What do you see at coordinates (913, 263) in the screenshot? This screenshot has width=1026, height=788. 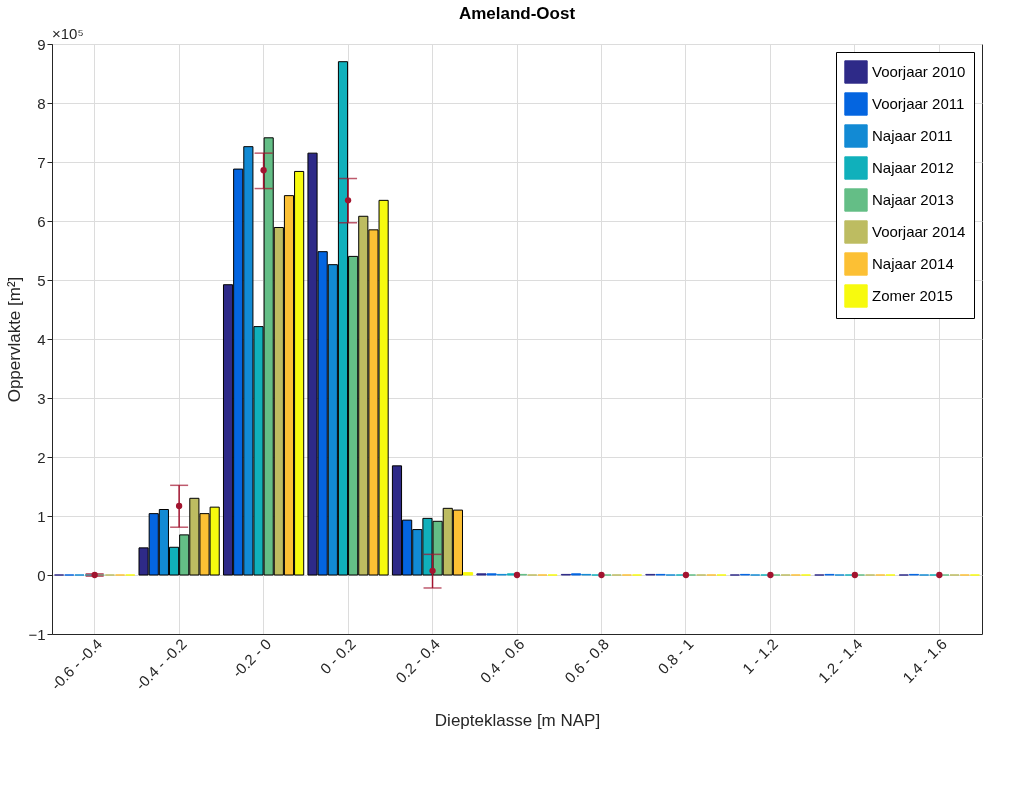 I see `legend-label: Najaar 2014` at bounding box center [913, 263].